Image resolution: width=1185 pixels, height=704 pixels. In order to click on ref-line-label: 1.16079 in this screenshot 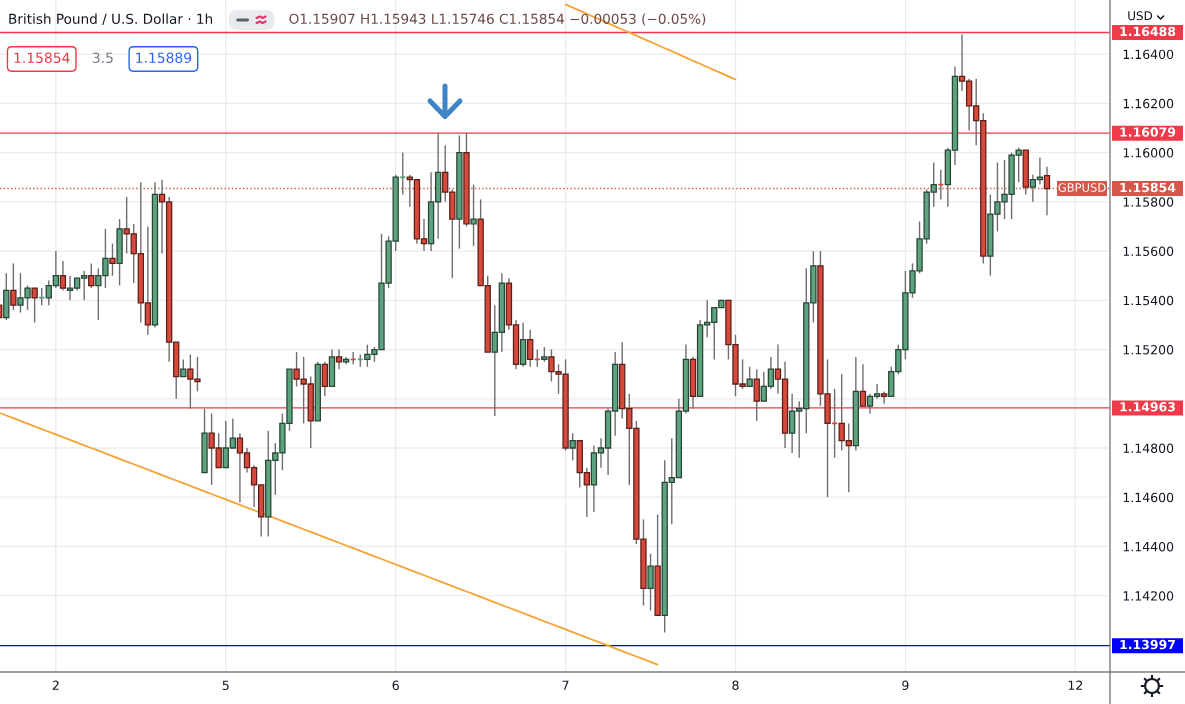, I will do `click(1148, 132)`.